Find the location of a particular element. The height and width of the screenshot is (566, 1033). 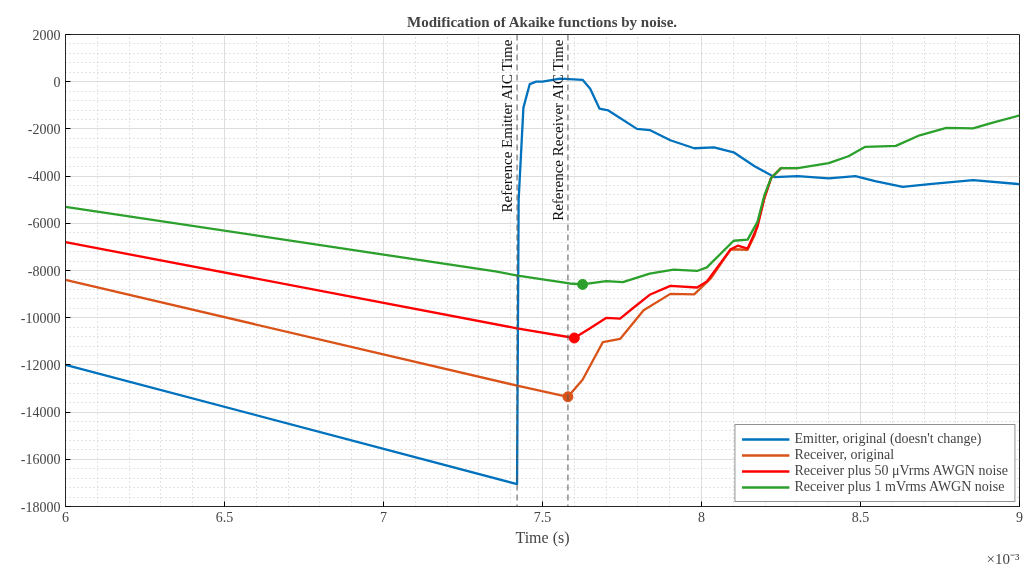

x-tick-label: 7.5 is located at coordinates (542, 517).